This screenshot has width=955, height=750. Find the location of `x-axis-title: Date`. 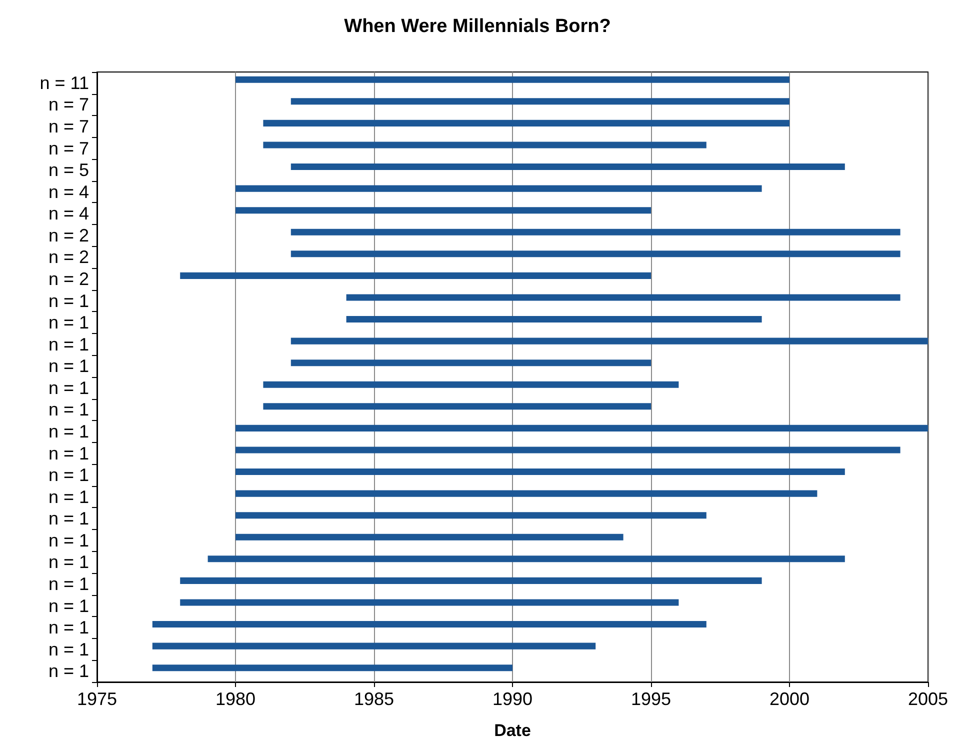

x-axis-title: Date is located at coordinates (512, 730).